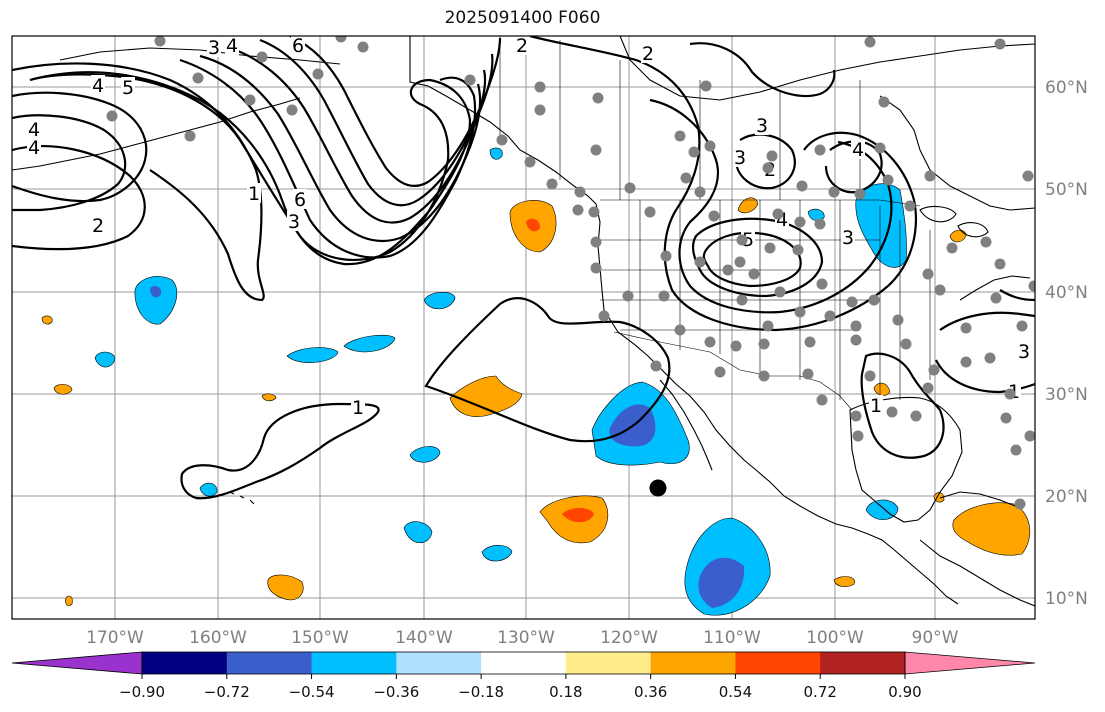  What do you see at coordinates (1066, 395) in the screenshot?
I see `latitude-label: 30°N` at bounding box center [1066, 395].